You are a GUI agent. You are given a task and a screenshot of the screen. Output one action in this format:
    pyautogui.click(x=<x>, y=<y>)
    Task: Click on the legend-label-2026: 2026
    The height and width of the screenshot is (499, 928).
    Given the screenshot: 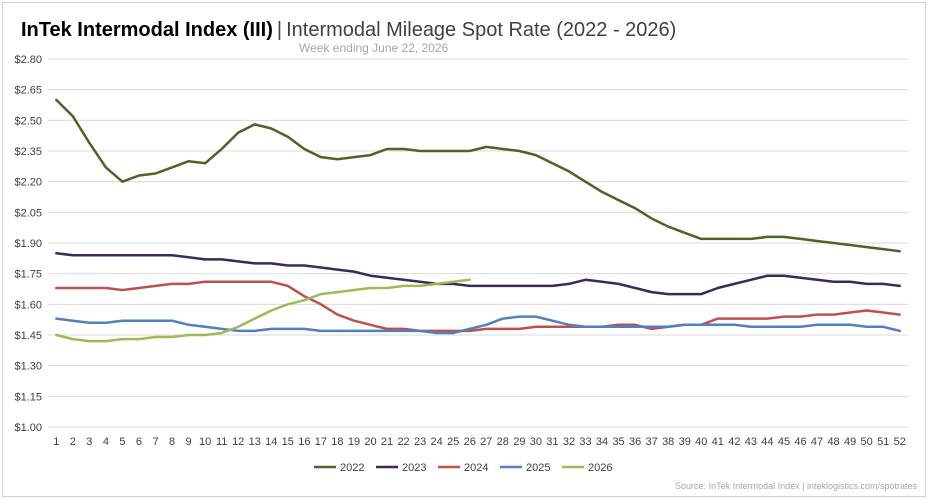 What is the action you would take?
    pyautogui.click(x=600, y=468)
    